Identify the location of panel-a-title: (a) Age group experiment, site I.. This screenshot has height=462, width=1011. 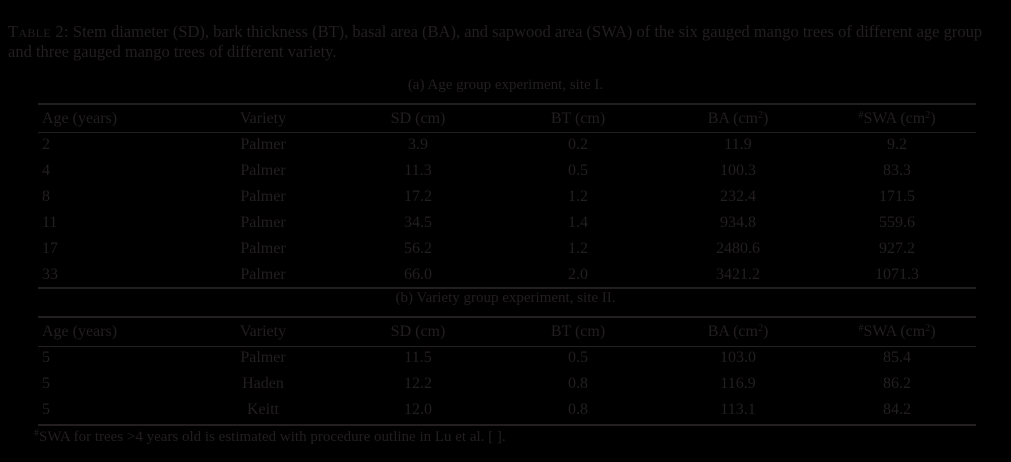
(505, 85).